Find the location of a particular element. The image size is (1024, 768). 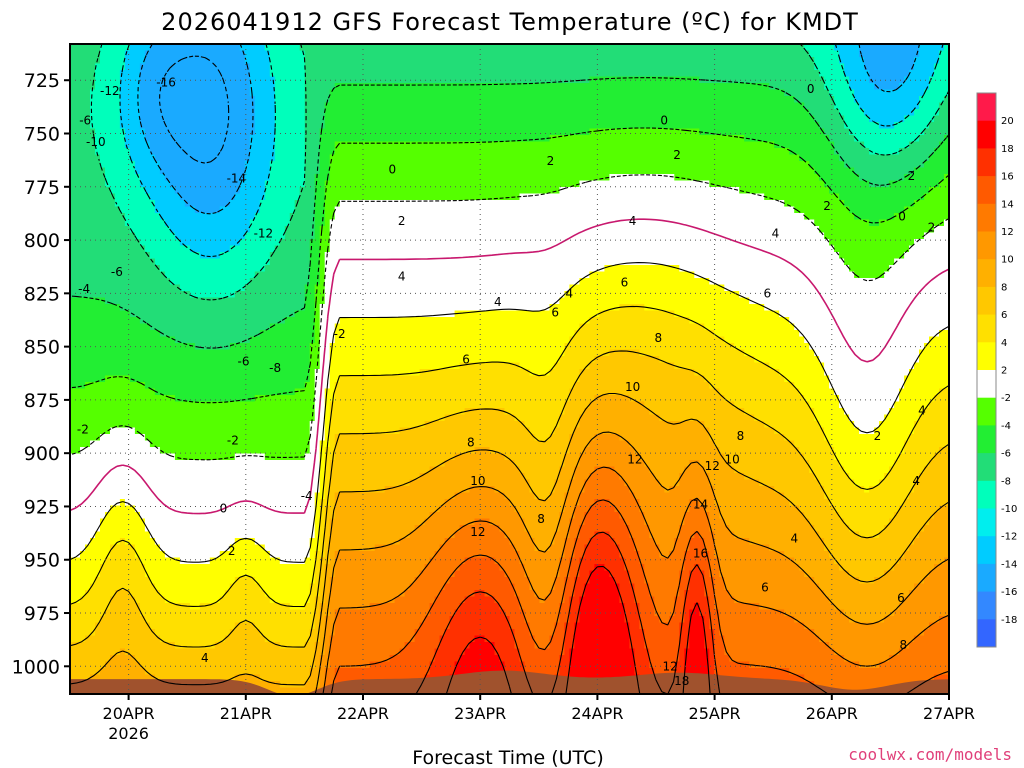

colorbar-label: 10 is located at coordinates (1007, 260).